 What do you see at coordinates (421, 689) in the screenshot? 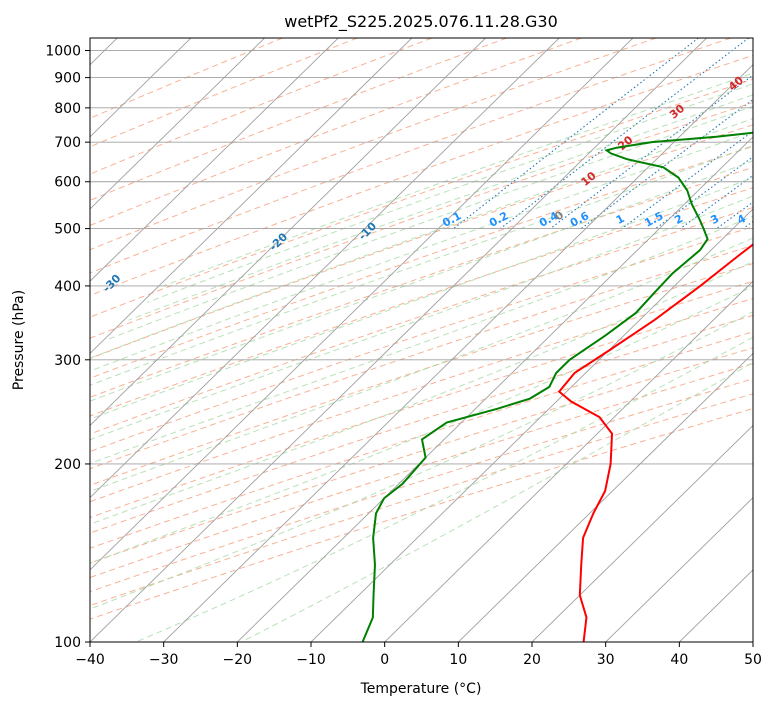
I see `x-axis-label: Temperature (°C)` at bounding box center [421, 689].